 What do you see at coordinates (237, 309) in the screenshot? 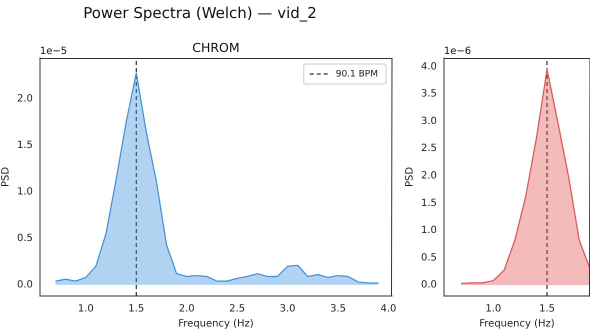
I see `x-tick-label: 2.5` at bounding box center [237, 309].